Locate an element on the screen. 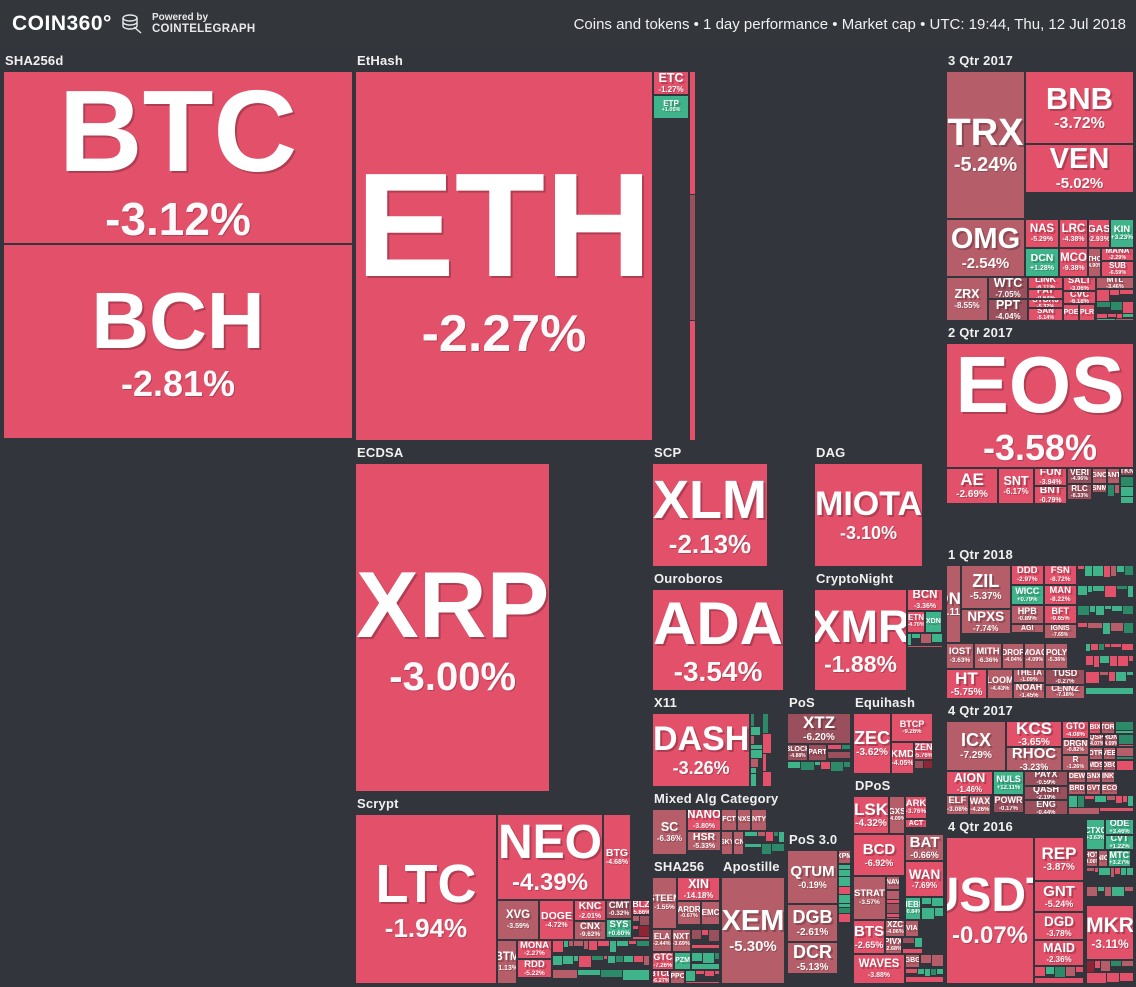  coin-tile-doge: DOGE -4.72% is located at coordinates (556, 920).